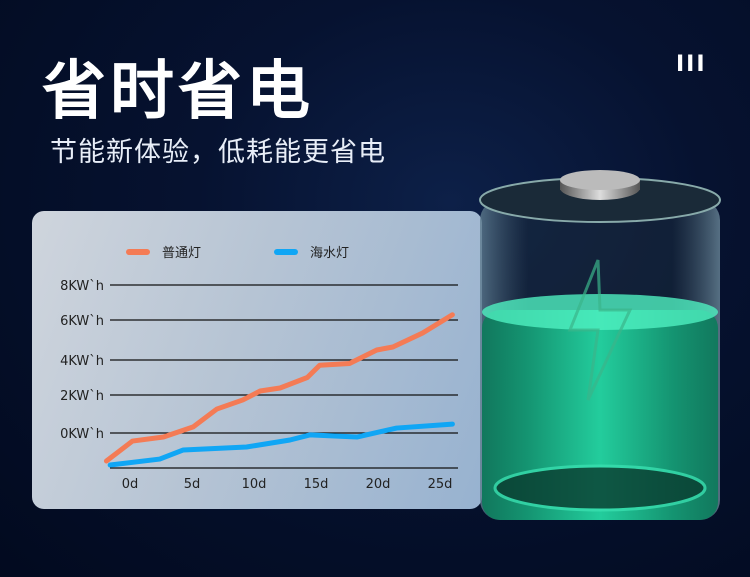 The width and height of the screenshot is (750, 577). What do you see at coordinates (130, 484) in the screenshot?
I see `x-tick-label: 0d` at bounding box center [130, 484].